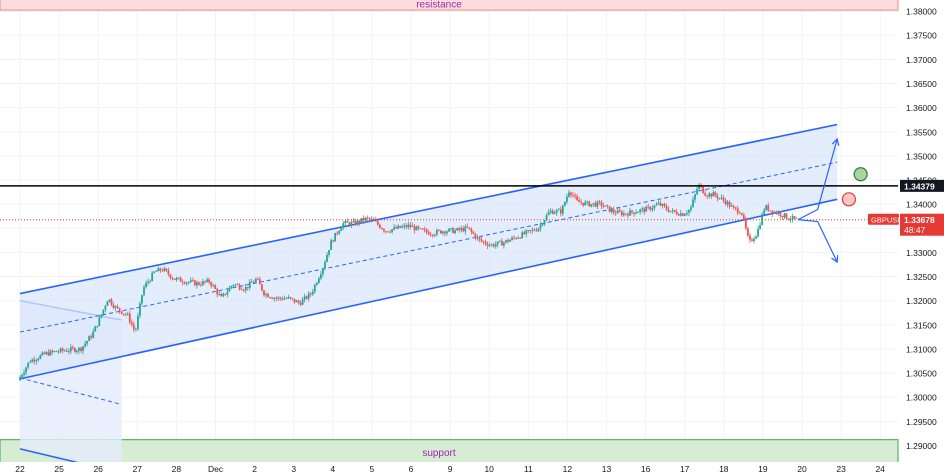 This screenshot has width=944, height=473. I want to click on x-tick-label: 13, so click(607, 468).